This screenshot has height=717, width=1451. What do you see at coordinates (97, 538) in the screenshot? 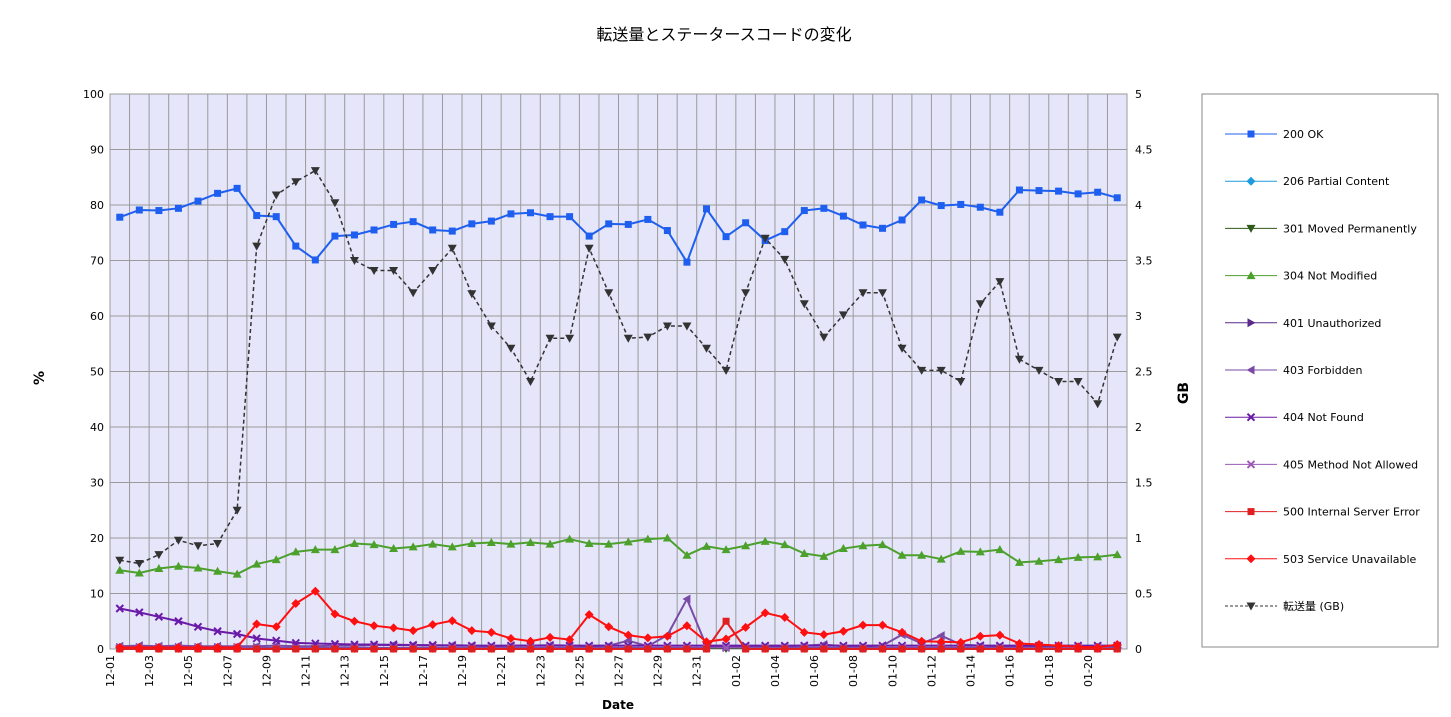
I see `y-tick-label-left: 20` at bounding box center [97, 538].